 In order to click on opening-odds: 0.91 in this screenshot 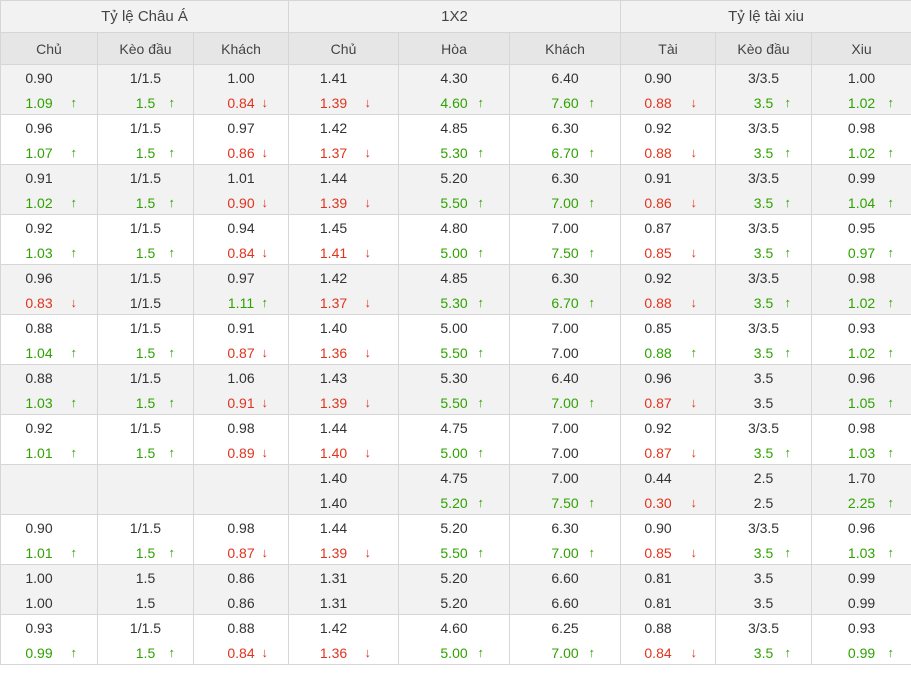, I will do `click(39, 178)`.